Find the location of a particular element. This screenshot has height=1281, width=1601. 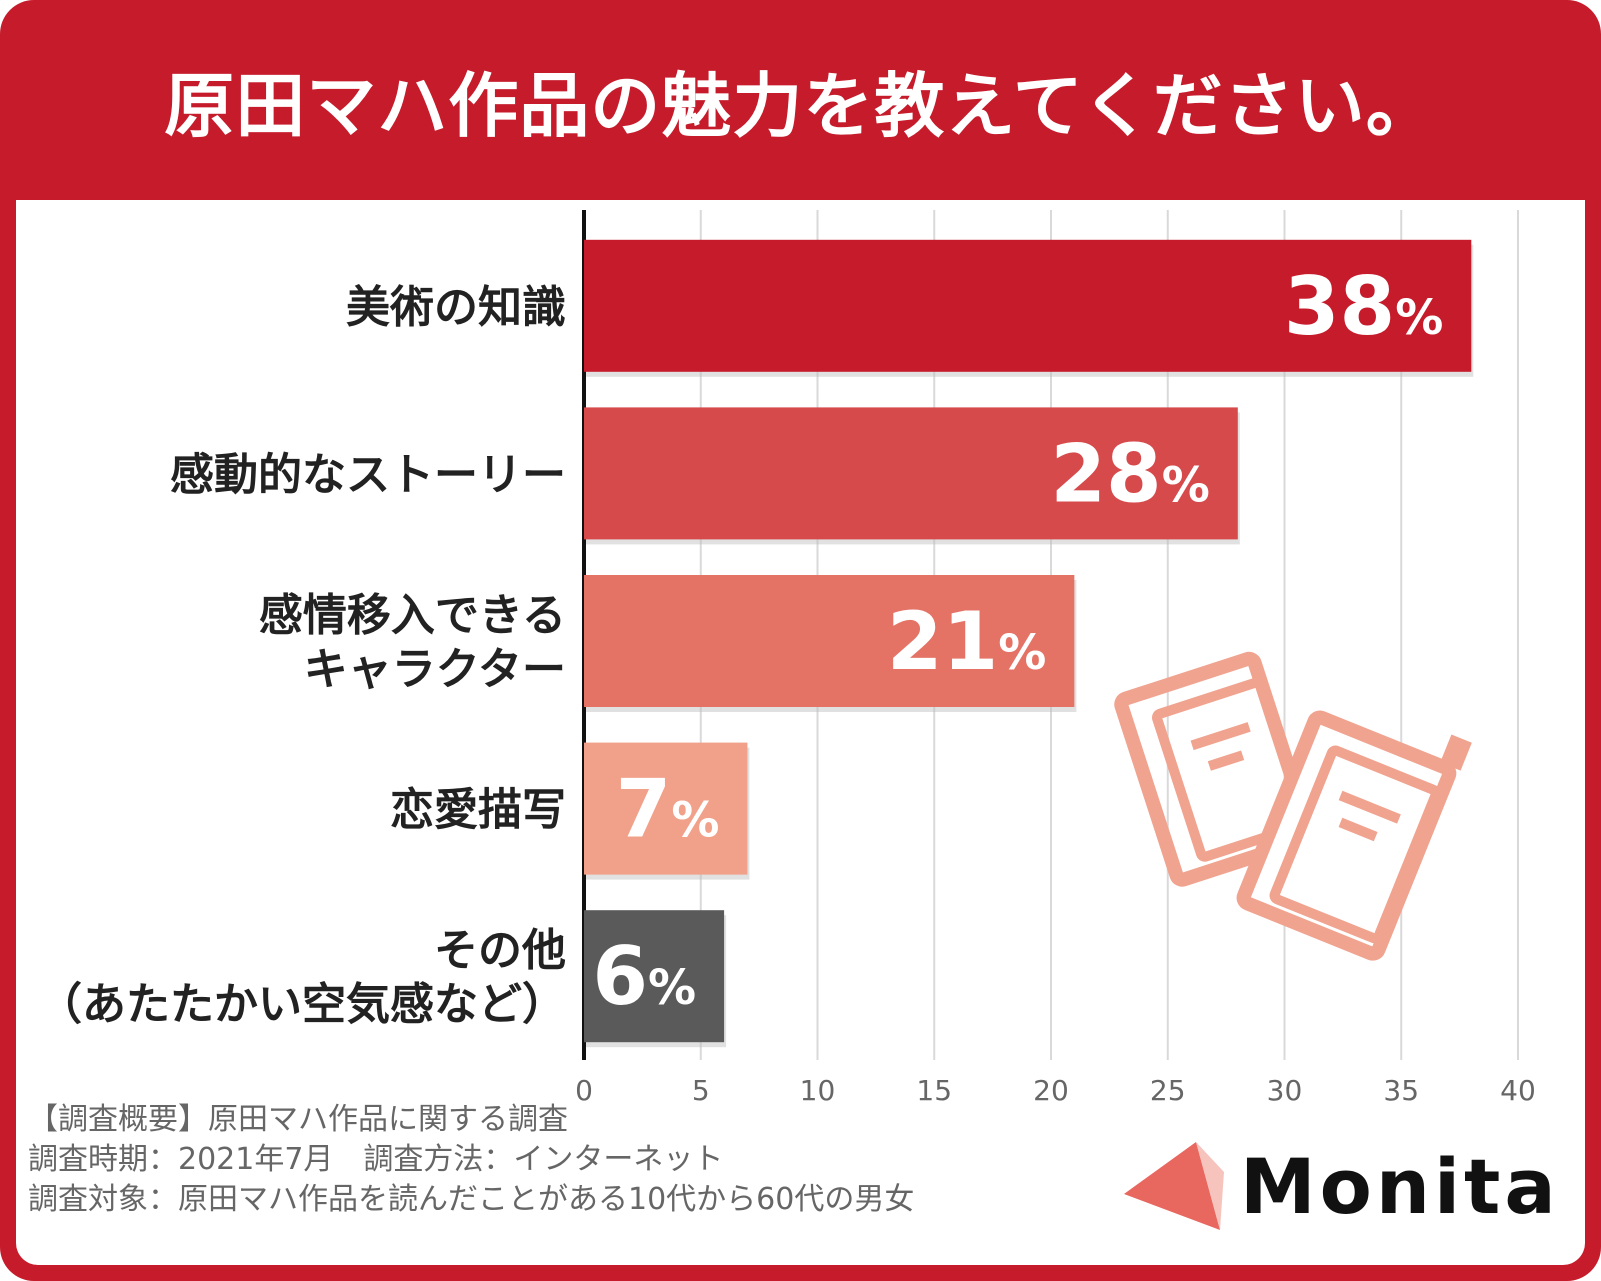

books-icon is located at coordinates (1293, 806).